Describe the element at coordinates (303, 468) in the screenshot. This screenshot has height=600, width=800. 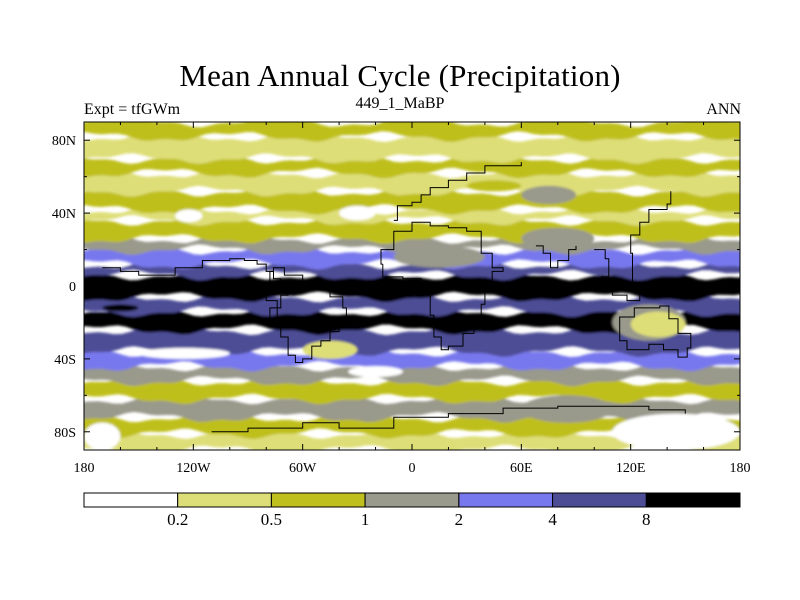
I see `x-tick-label: 60W` at that location.